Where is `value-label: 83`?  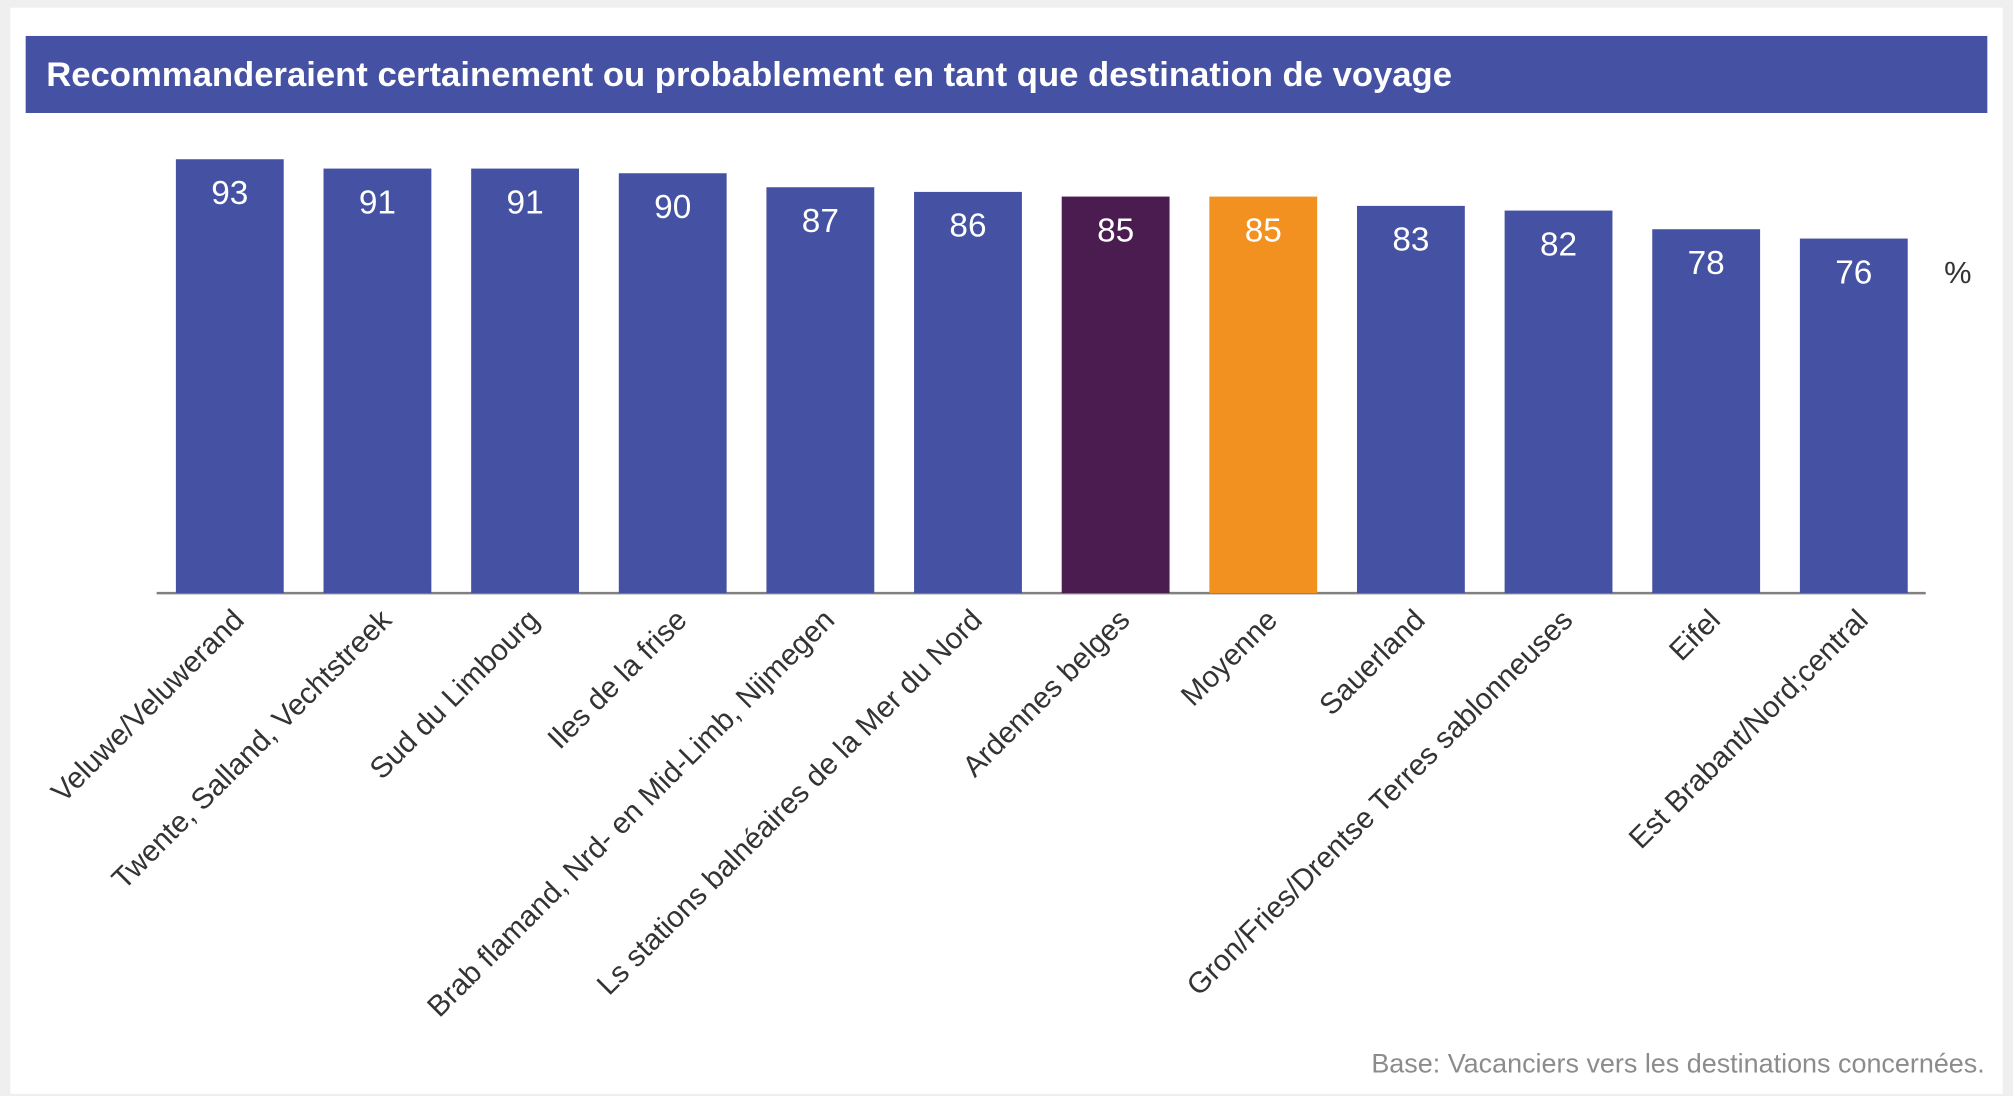 value-label: 83 is located at coordinates (1410, 240).